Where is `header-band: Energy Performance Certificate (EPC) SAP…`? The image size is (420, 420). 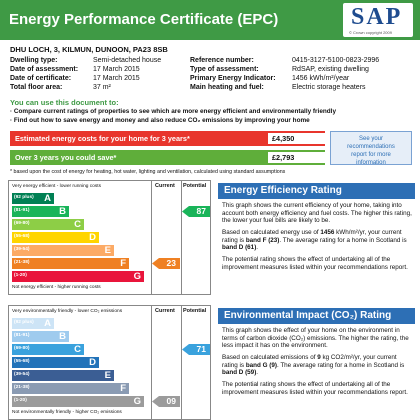
header-band: Energy Performance Certificate (EPC) SAP… is located at coordinates (210, 20).